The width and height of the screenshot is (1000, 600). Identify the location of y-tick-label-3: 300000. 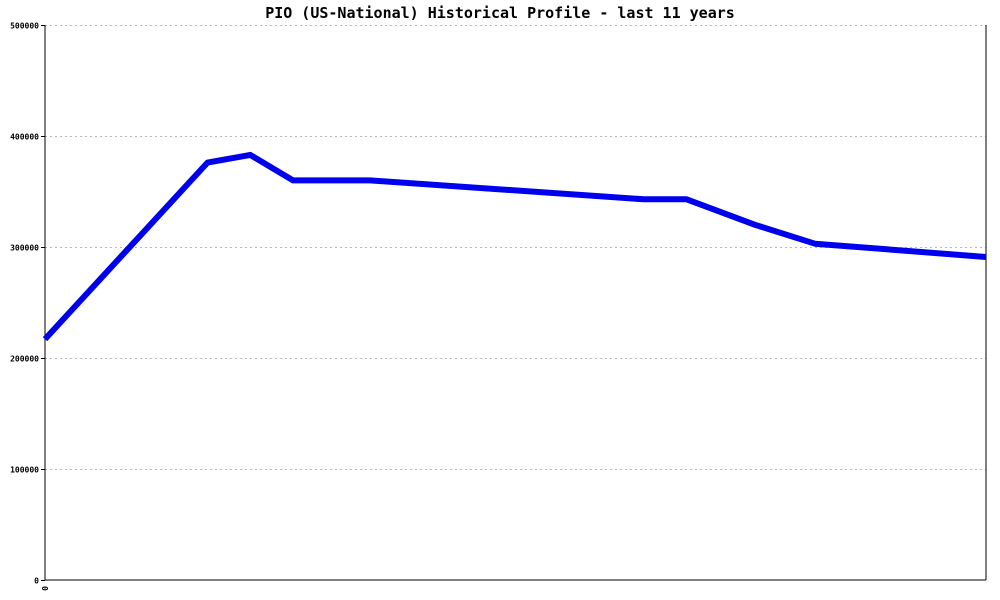
(24, 248).